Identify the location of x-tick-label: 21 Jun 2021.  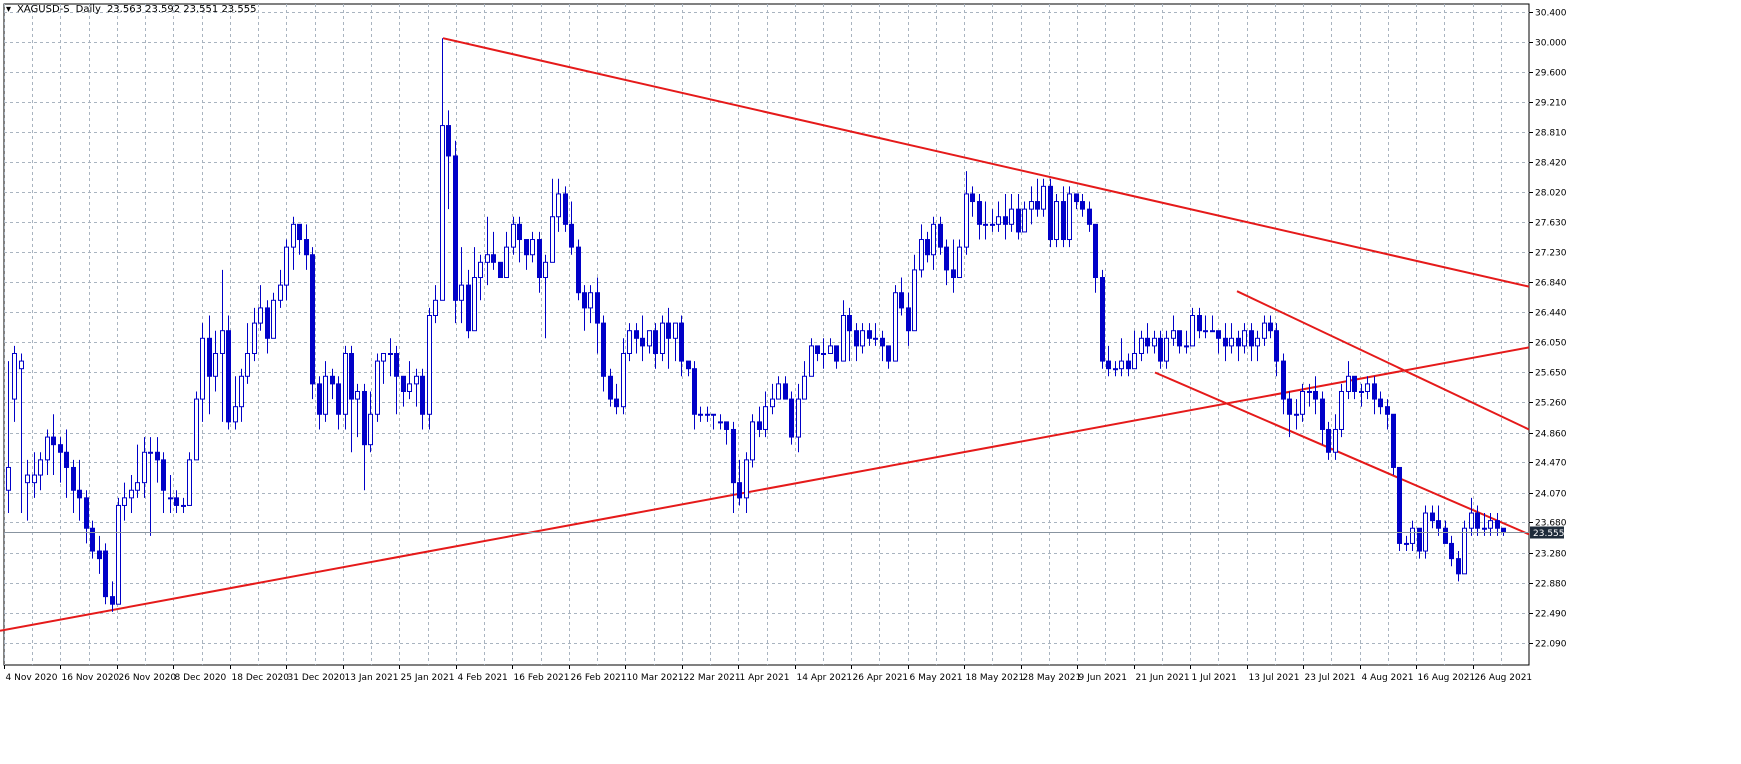
(1163, 678).